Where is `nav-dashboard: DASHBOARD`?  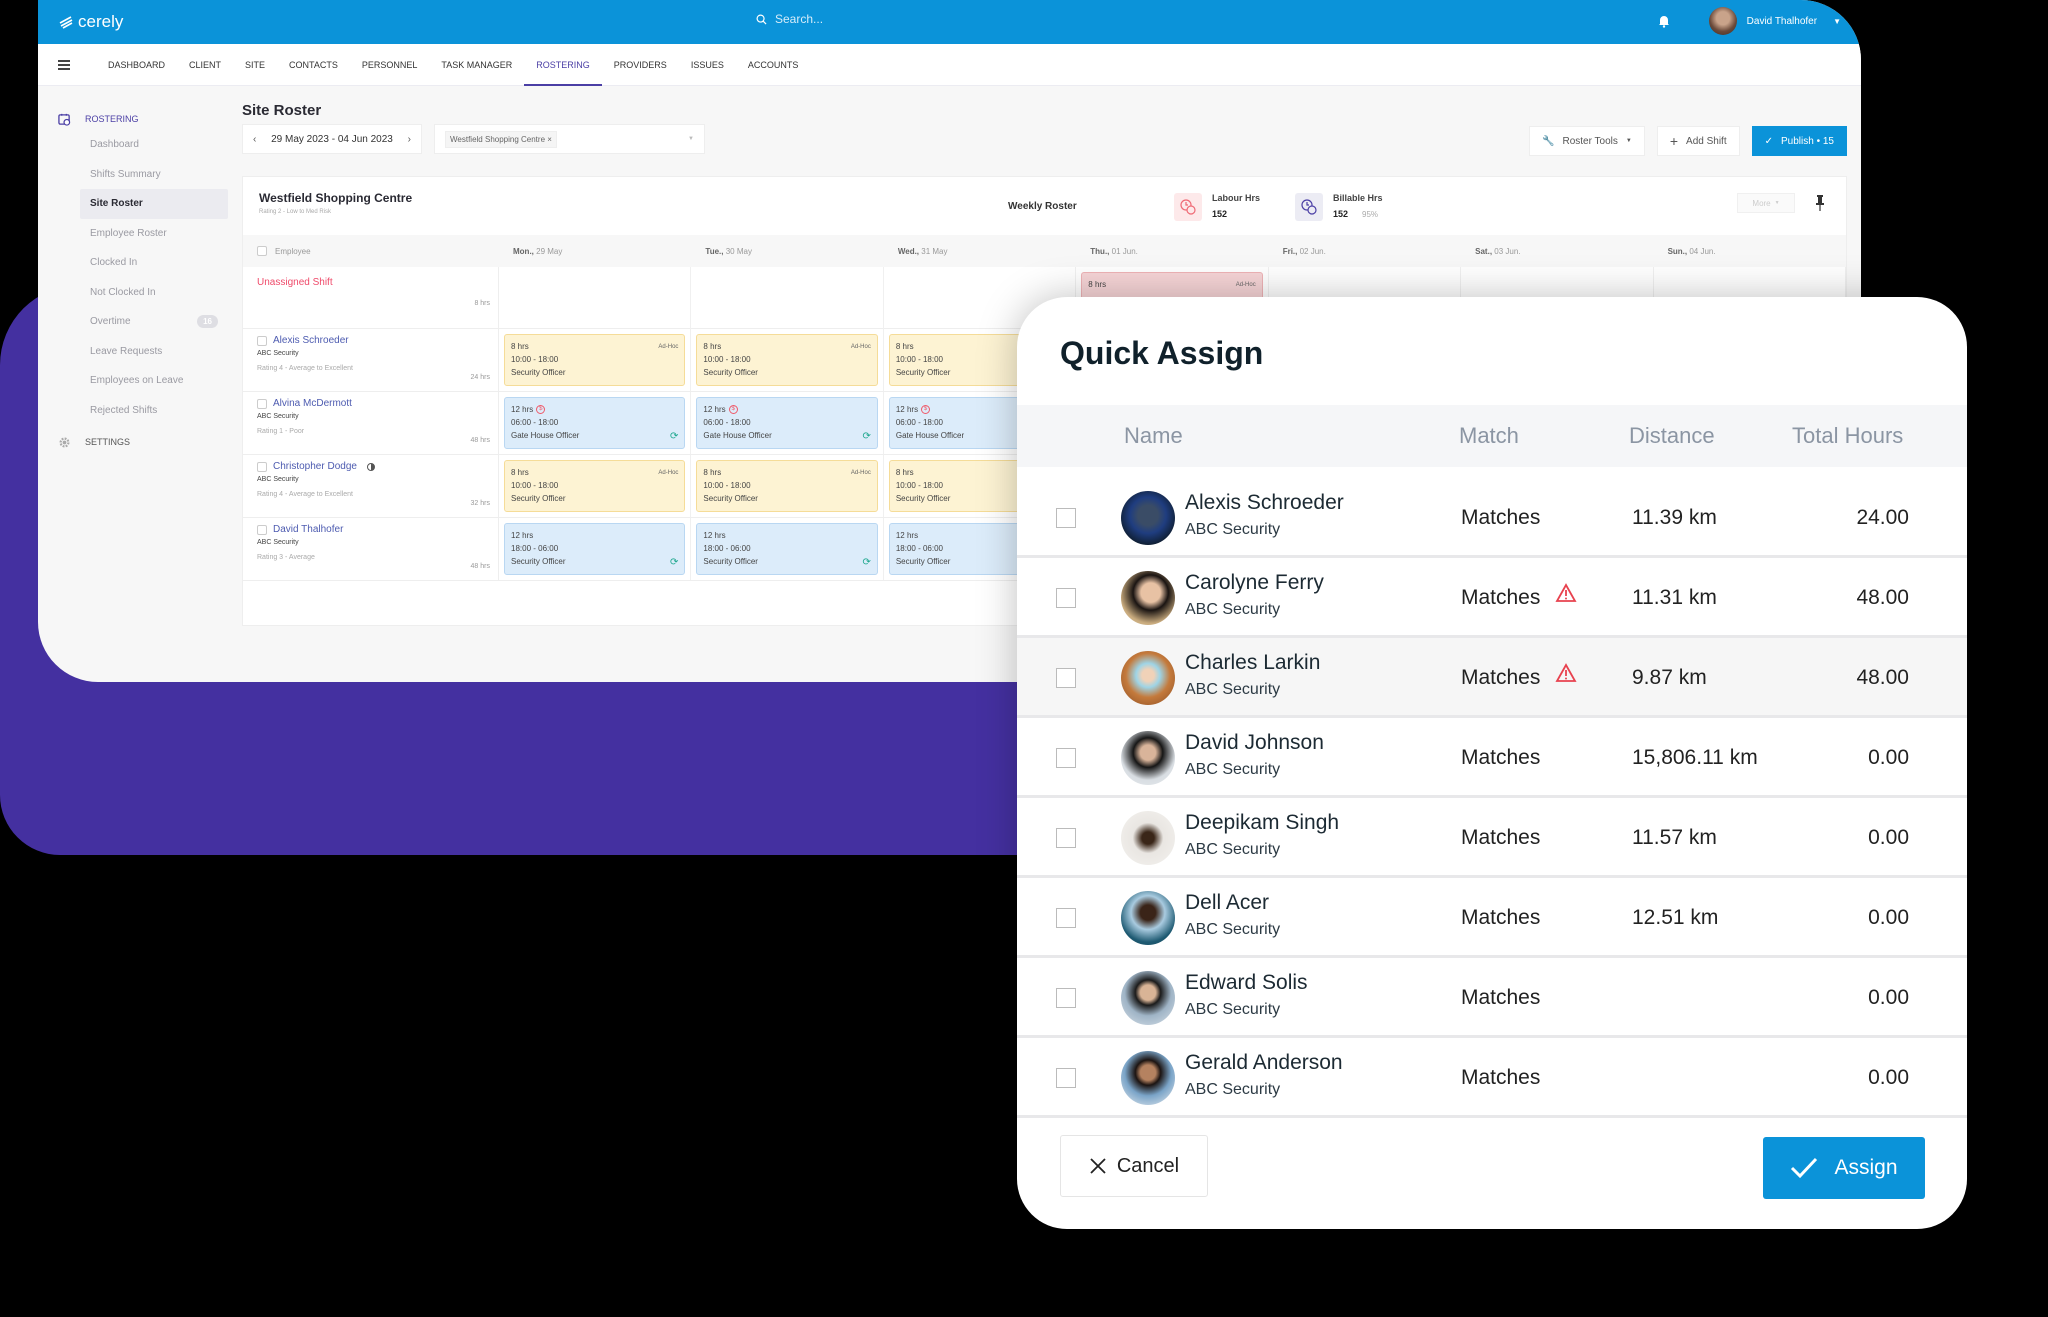
nav-dashboard: DASHBOARD is located at coordinates (137, 64).